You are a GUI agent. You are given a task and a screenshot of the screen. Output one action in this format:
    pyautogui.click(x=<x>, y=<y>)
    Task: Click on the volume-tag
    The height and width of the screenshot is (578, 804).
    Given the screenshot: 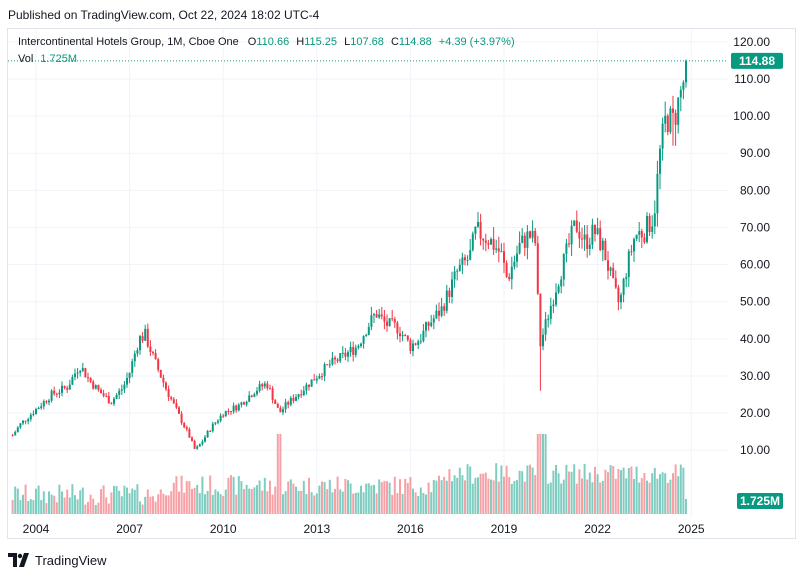 What is the action you would take?
    pyautogui.click(x=760, y=501)
    